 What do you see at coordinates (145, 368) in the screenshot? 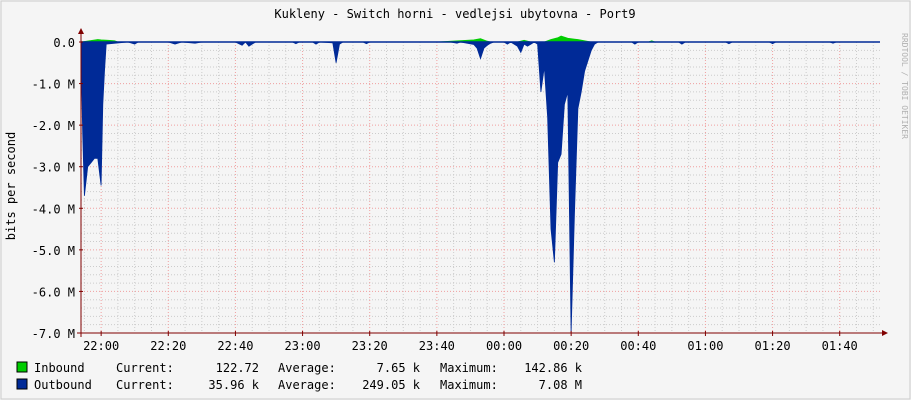
I see `inbound-current-label: Current:` at bounding box center [145, 368].